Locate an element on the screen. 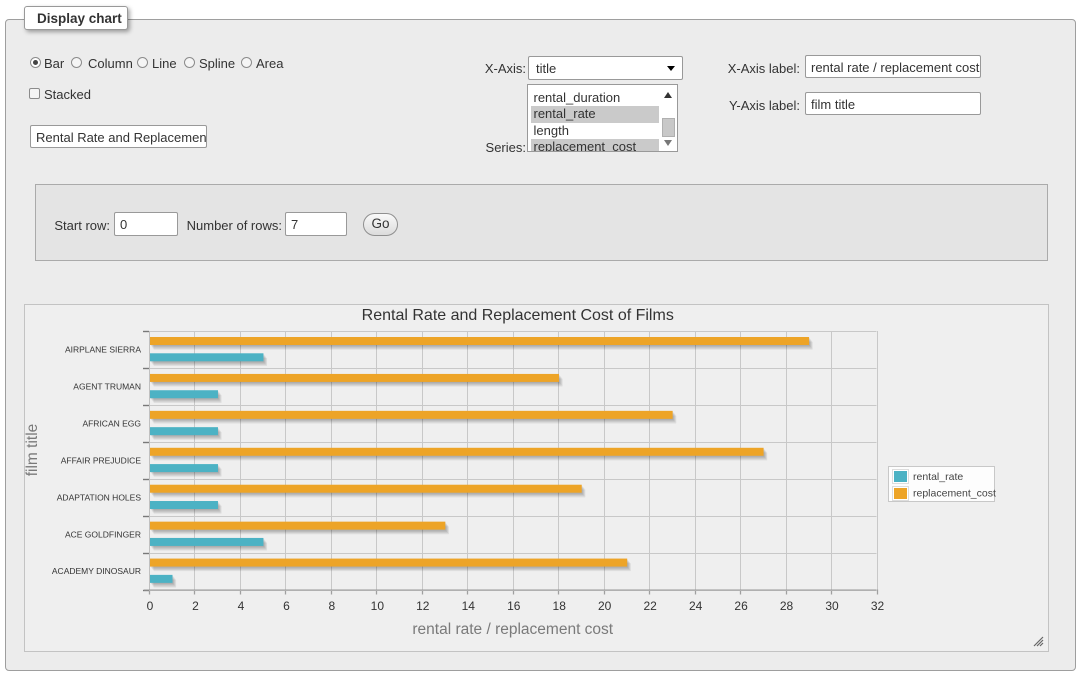 The width and height of the screenshot is (1081, 681). svg-text: 26 is located at coordinates (741, 606).